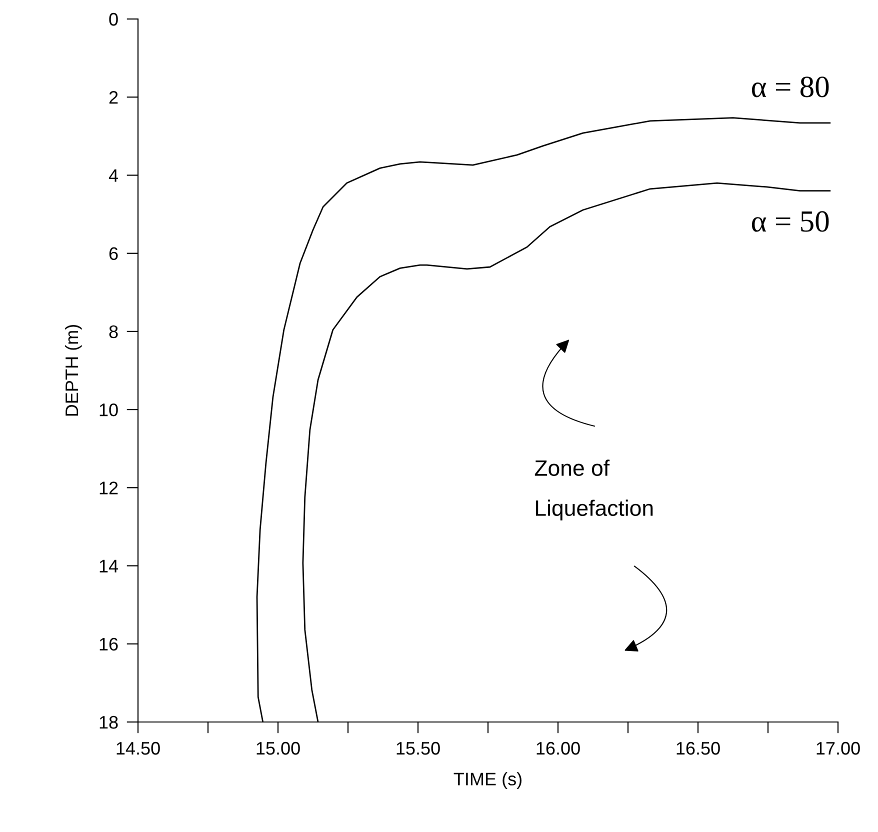  I want to click on x-tick-label: 15.50, so click(418, 748).